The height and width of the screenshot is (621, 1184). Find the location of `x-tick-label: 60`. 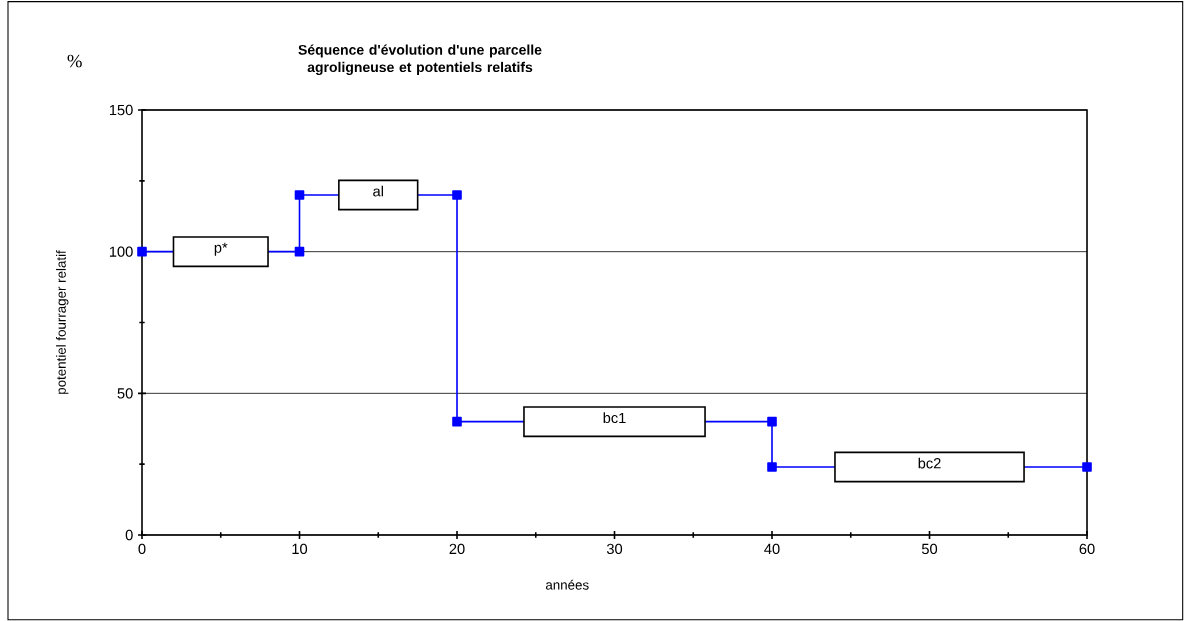

x-tick-label: 60 is located at coordinates (1087, 549).